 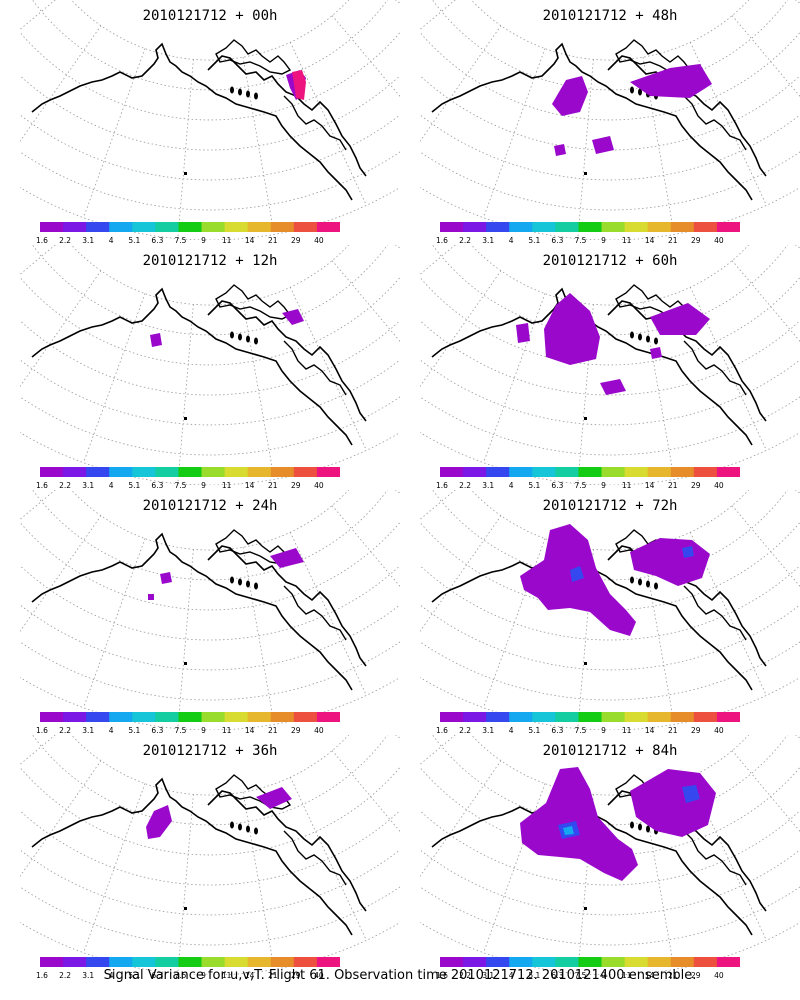 What do you see at coordinates (188, 486) in the screenshot?
I see `colorbar-labels: 1.6 2.2 3.1 4 5.1 6.3 7.5 9 11 14 21 29 40` at bounding box center [188, 486].